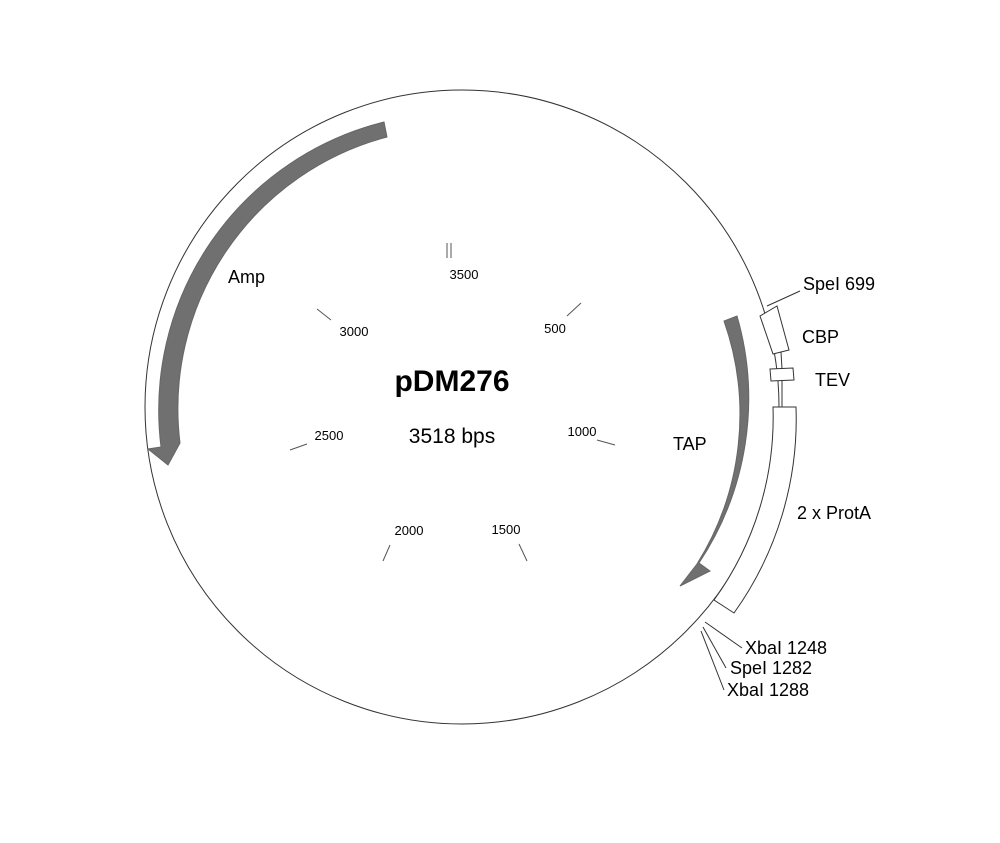 This screenshot has width=1000, height=843. What do you see at coordinates (582, 431) in the screenshot?
I see `tick-label-1000: 1000` at bounding box center [582, 431].